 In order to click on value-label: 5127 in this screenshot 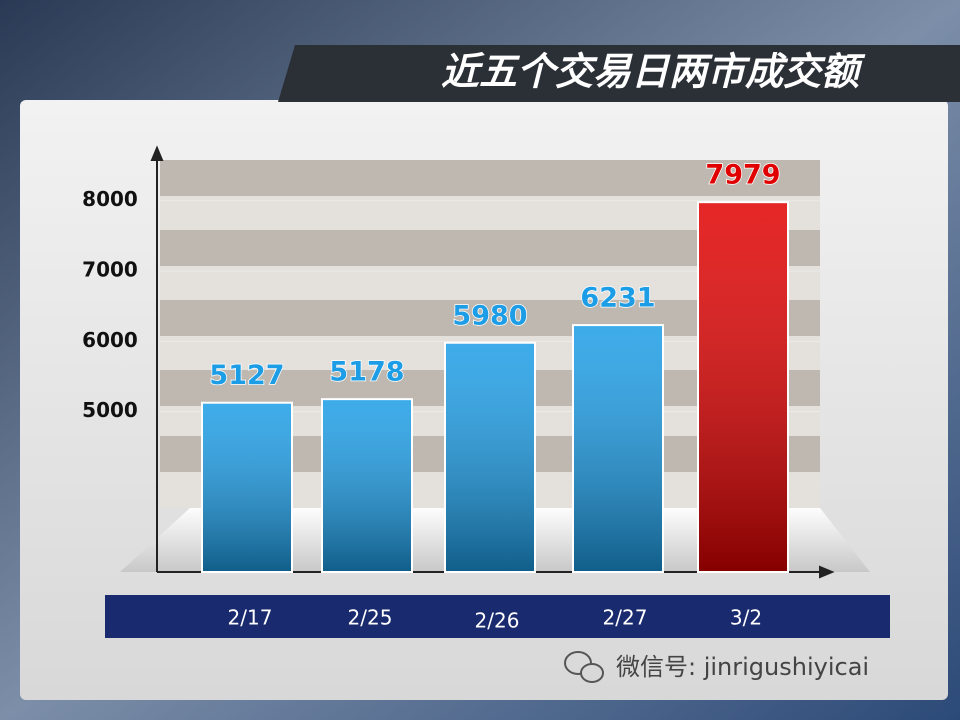, I will do `click(246, 375)`.